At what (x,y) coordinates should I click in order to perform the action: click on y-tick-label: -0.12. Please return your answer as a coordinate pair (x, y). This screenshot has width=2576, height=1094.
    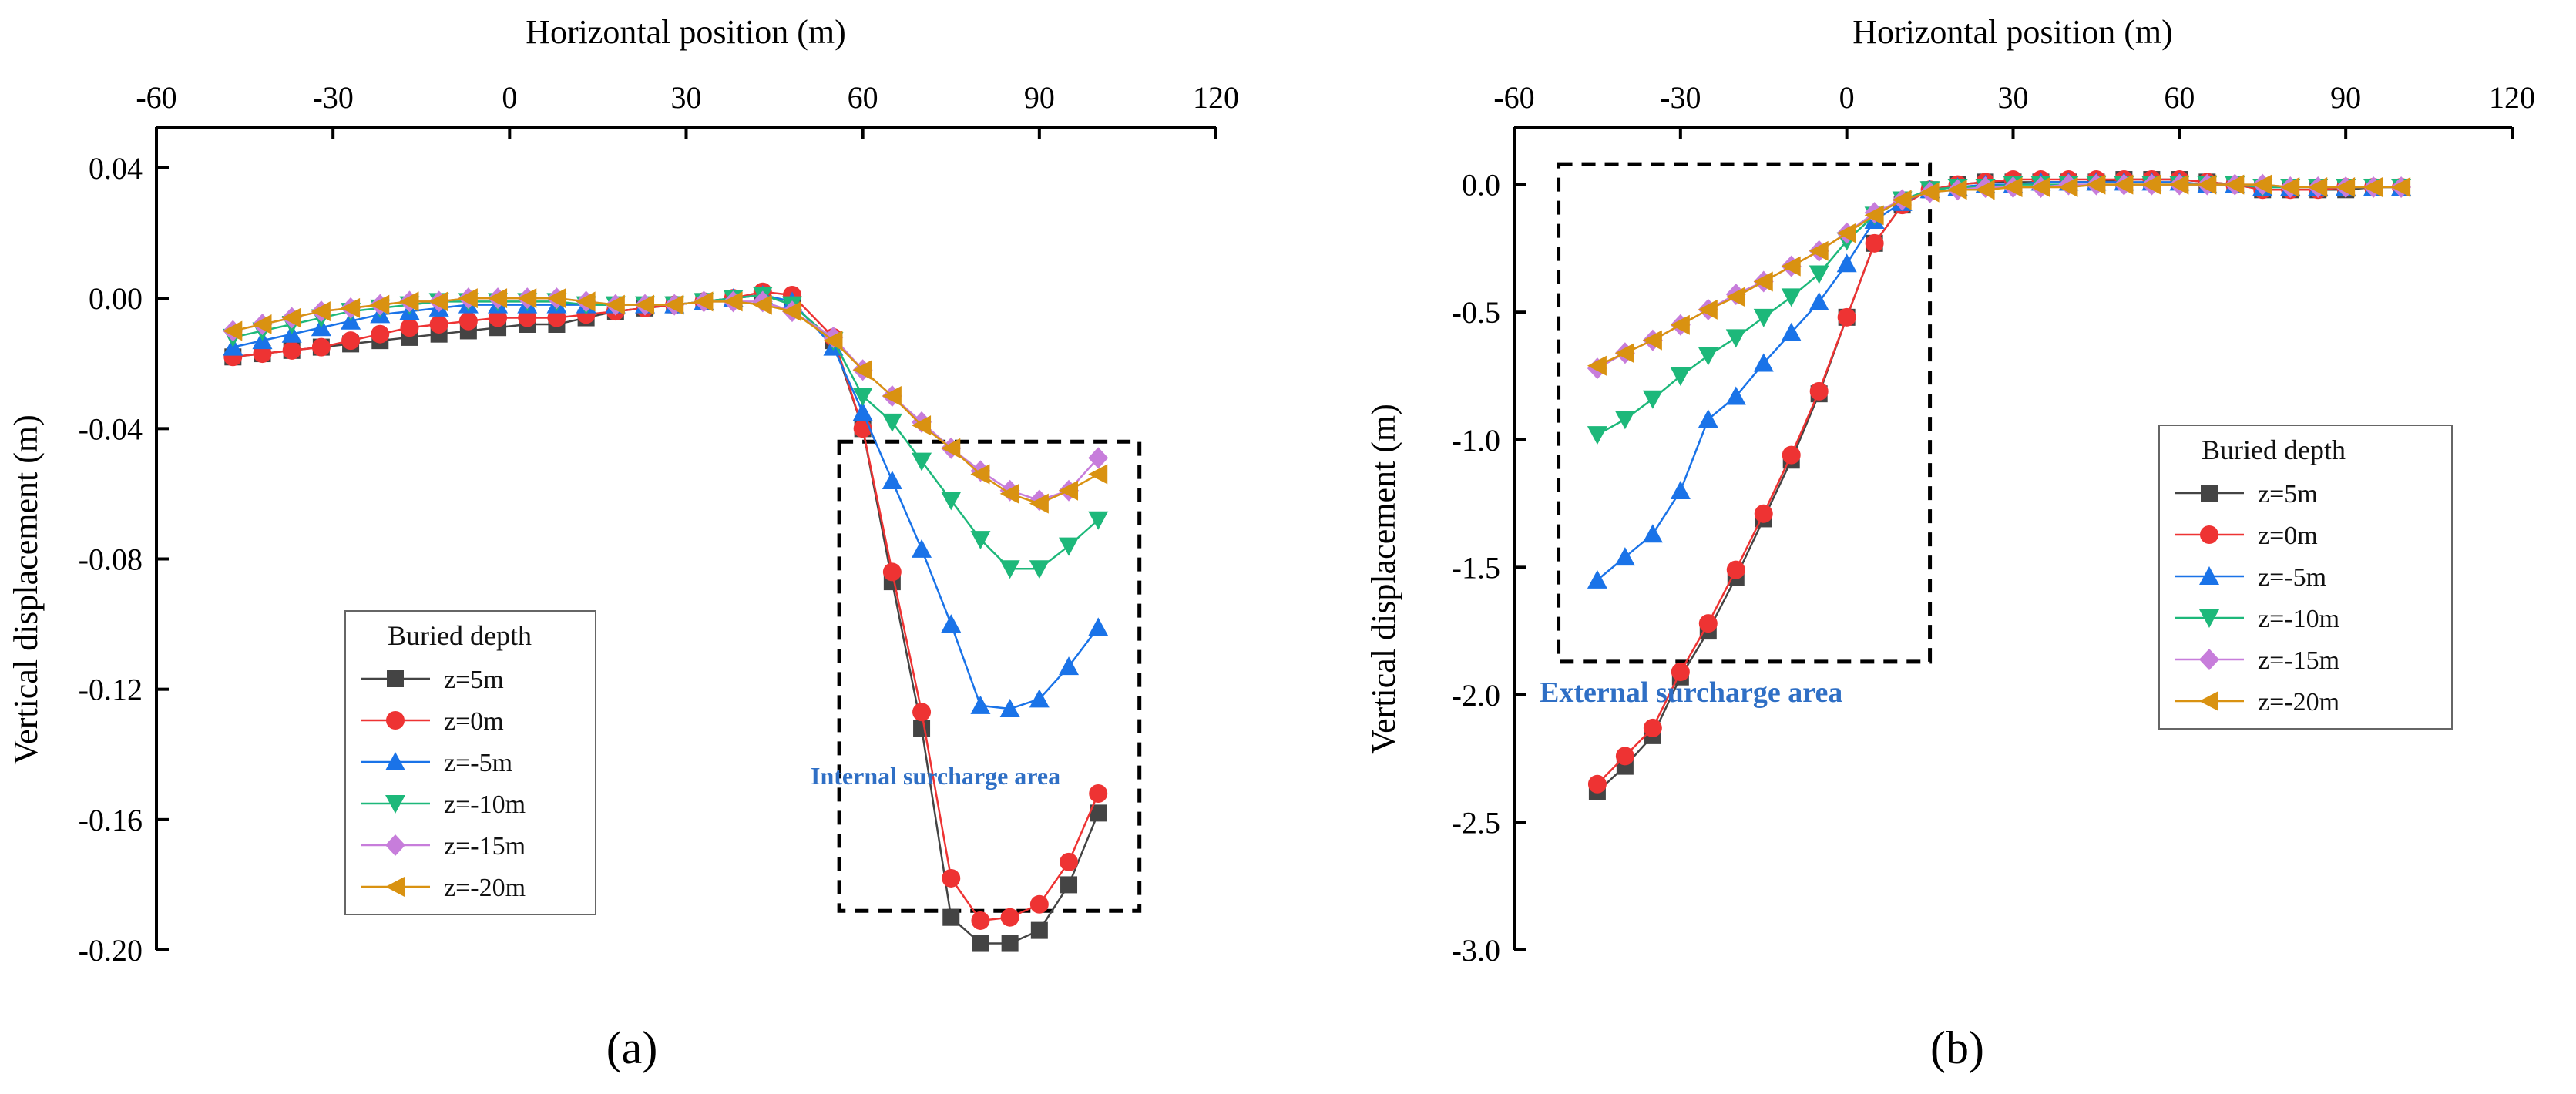
    Looking at the image, I should click on (111, 690).